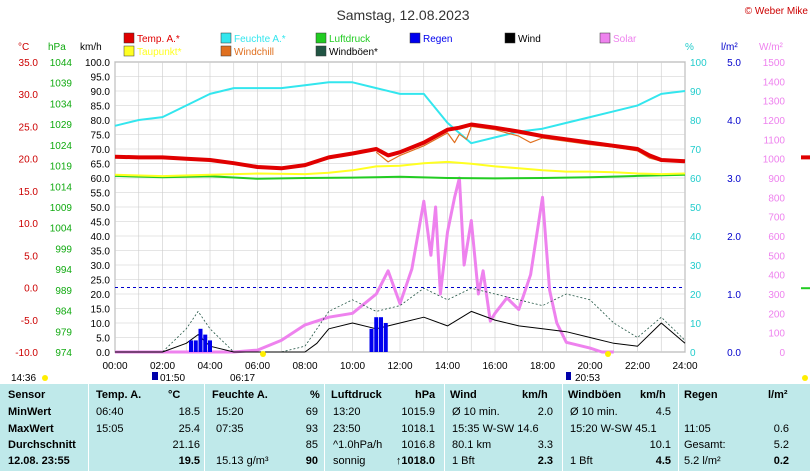 The width and height of the screenshot is (810, 471). What do you see at coordinates (776, 179) in the screenshot?
I see `solar-tick-label: 900` at bounding box center [776, 179].